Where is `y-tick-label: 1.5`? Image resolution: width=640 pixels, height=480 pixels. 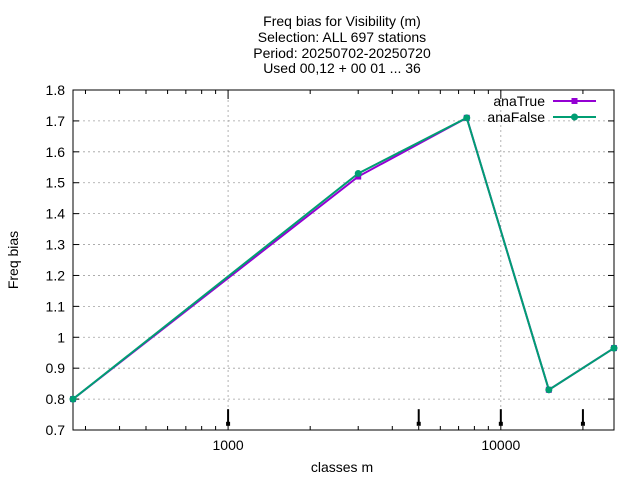 y-tick-label: 1.5 is located at coordinates (56, 183).